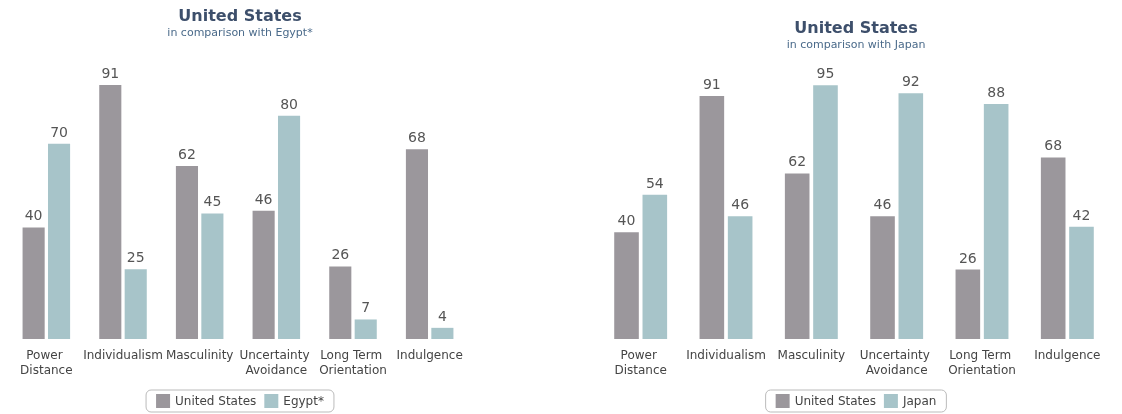 The width and height of the screenshot is (1122, 414). Describe the element at coordinates (303, 401) in the screenshot. I see `legend-label: Egypt*` at that location.